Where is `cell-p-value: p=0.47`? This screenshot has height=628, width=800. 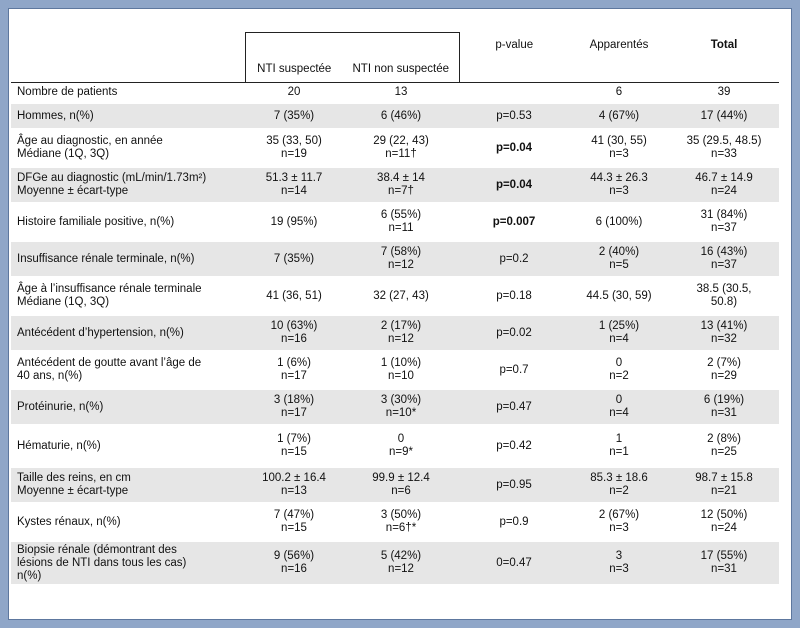 cell-p-value: p=0.47 is located at coordinates (514, 406).